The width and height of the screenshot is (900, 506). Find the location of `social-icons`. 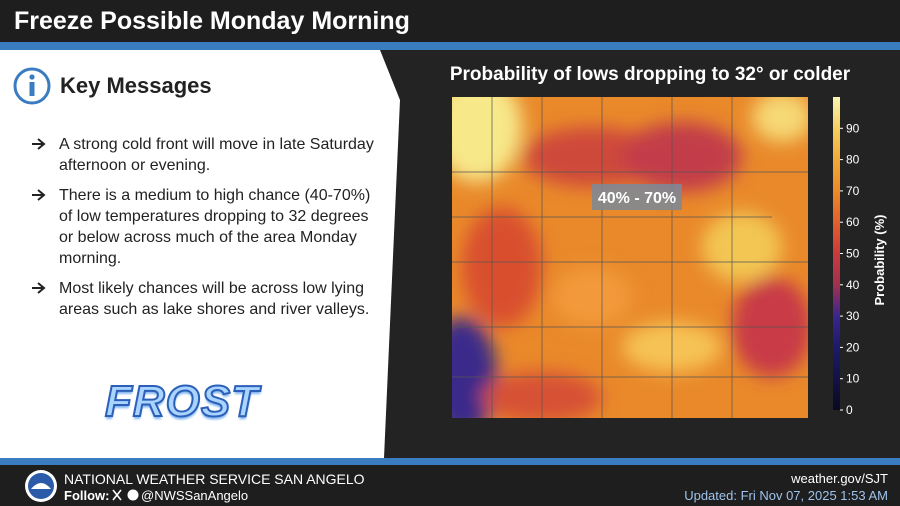

social-icons is located at coordinates (125, 495).